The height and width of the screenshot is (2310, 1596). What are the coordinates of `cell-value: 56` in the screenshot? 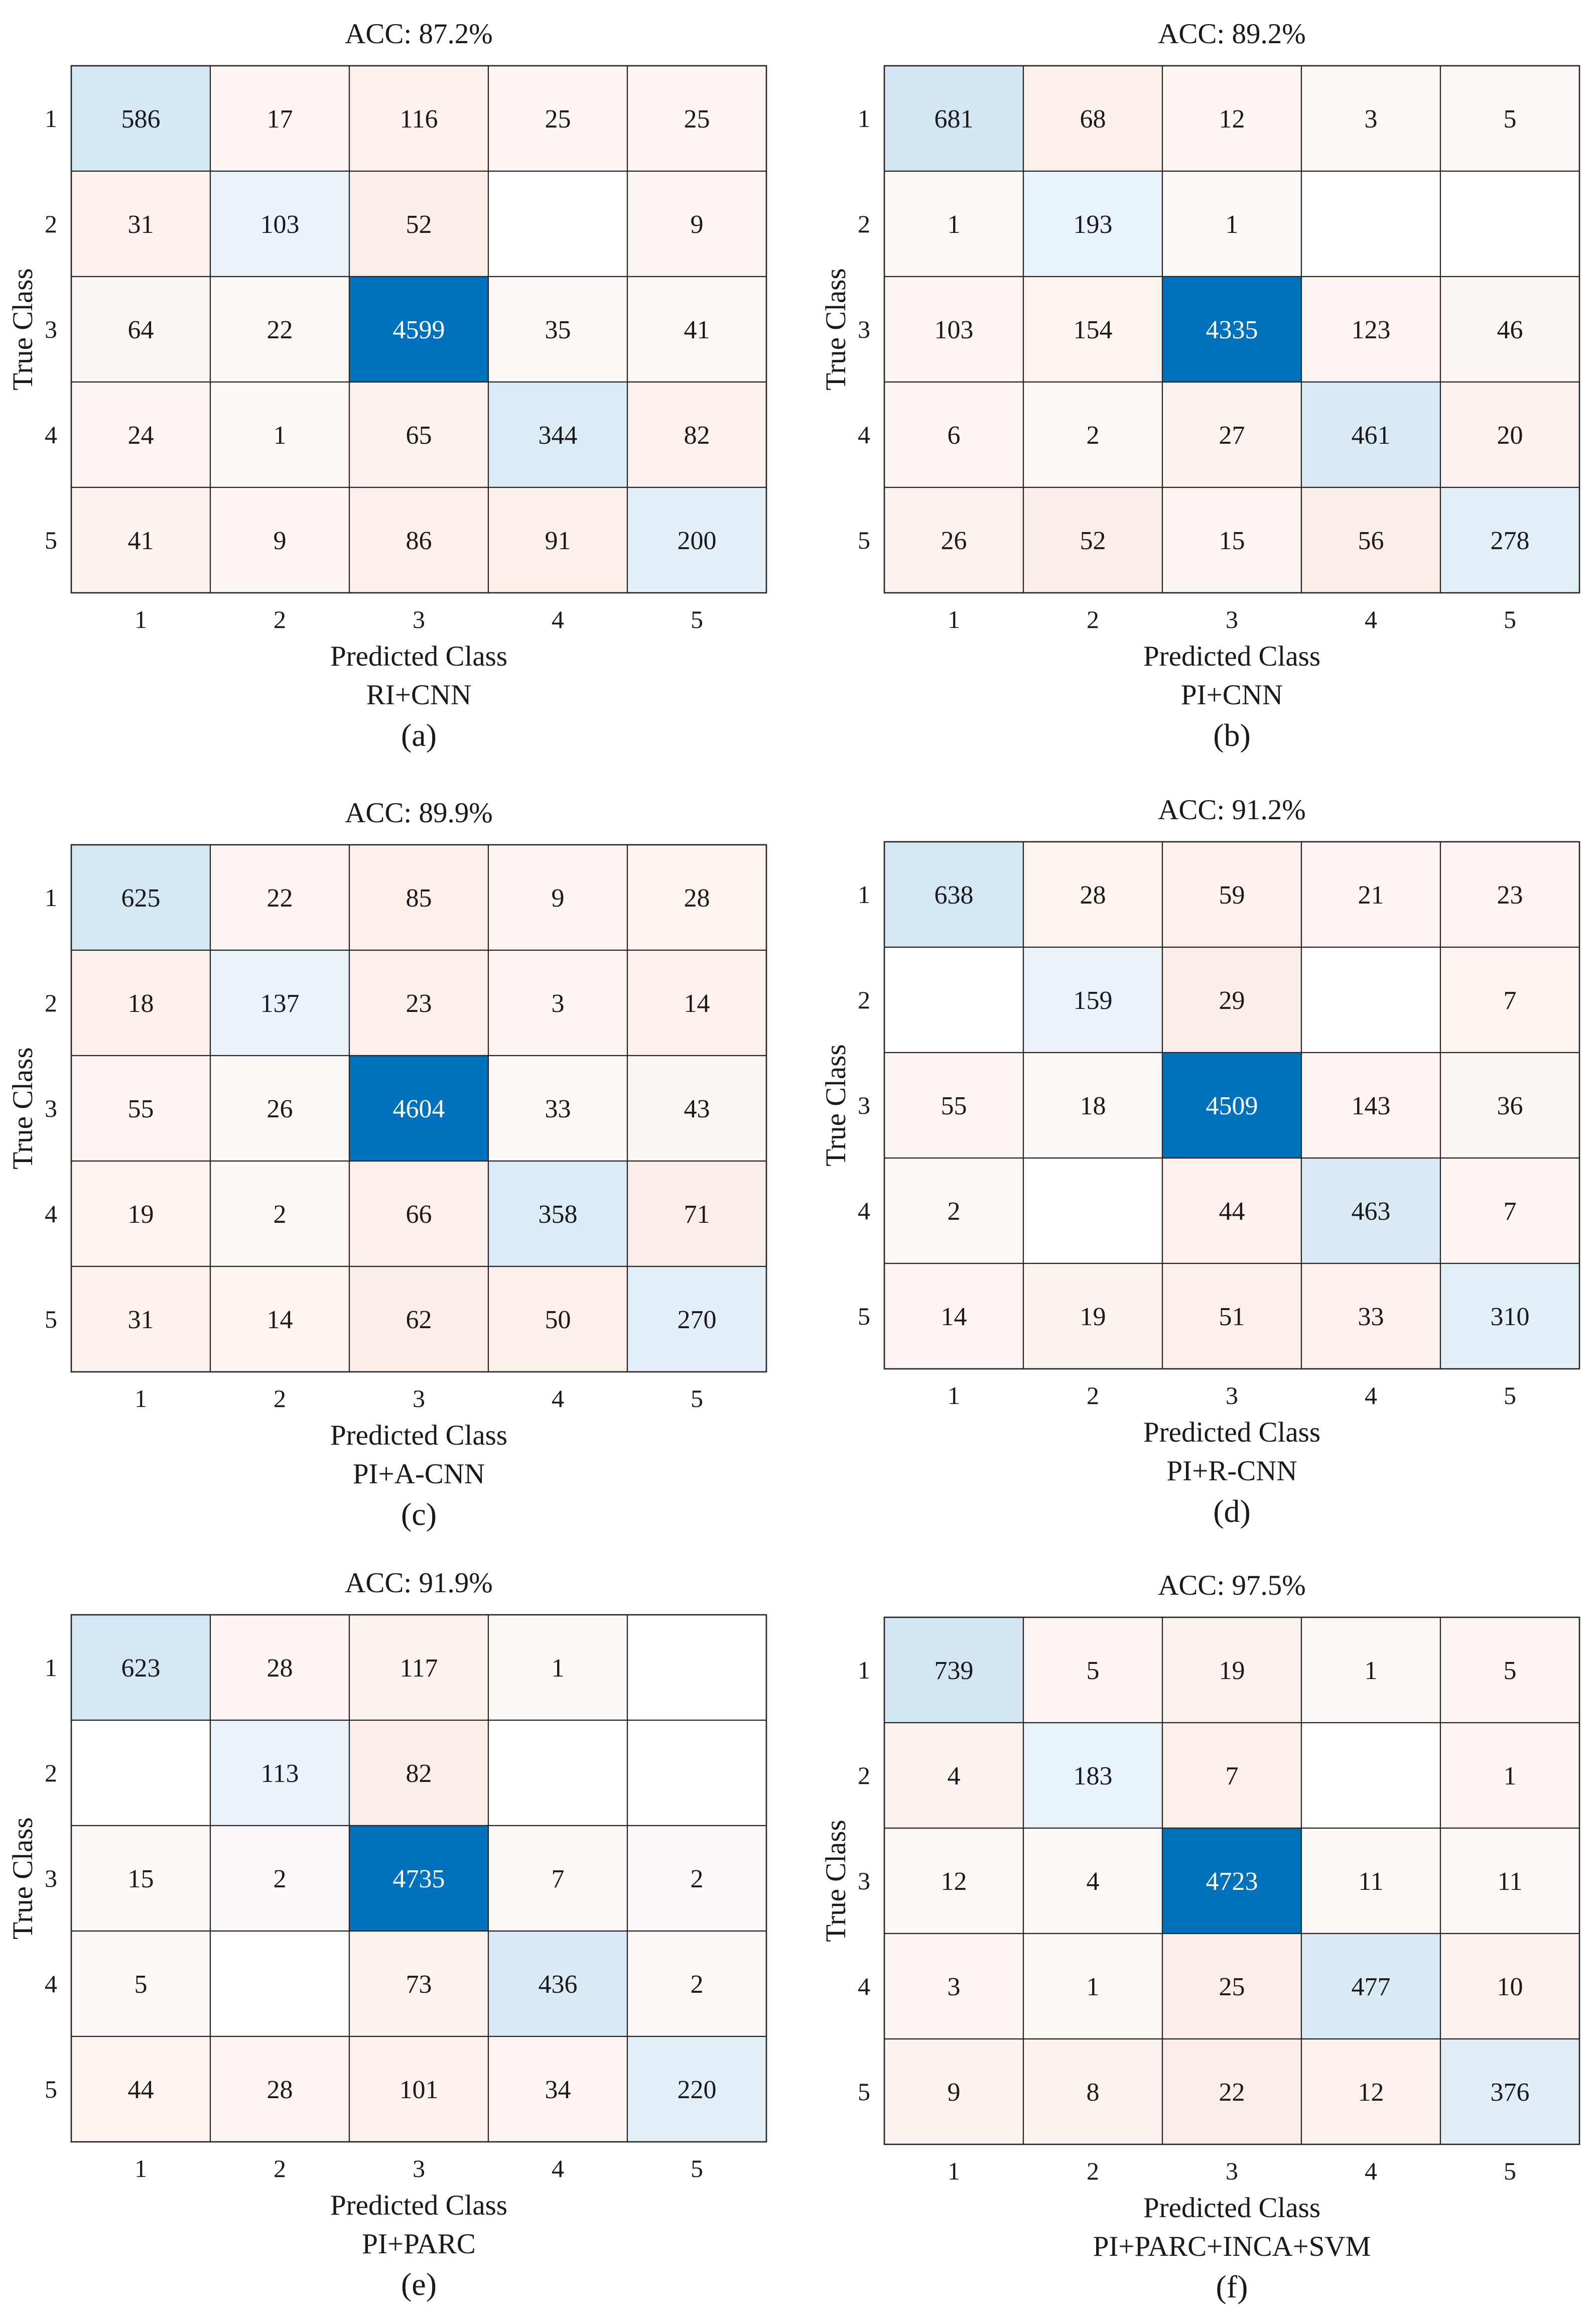 It's located at (1371, 541).